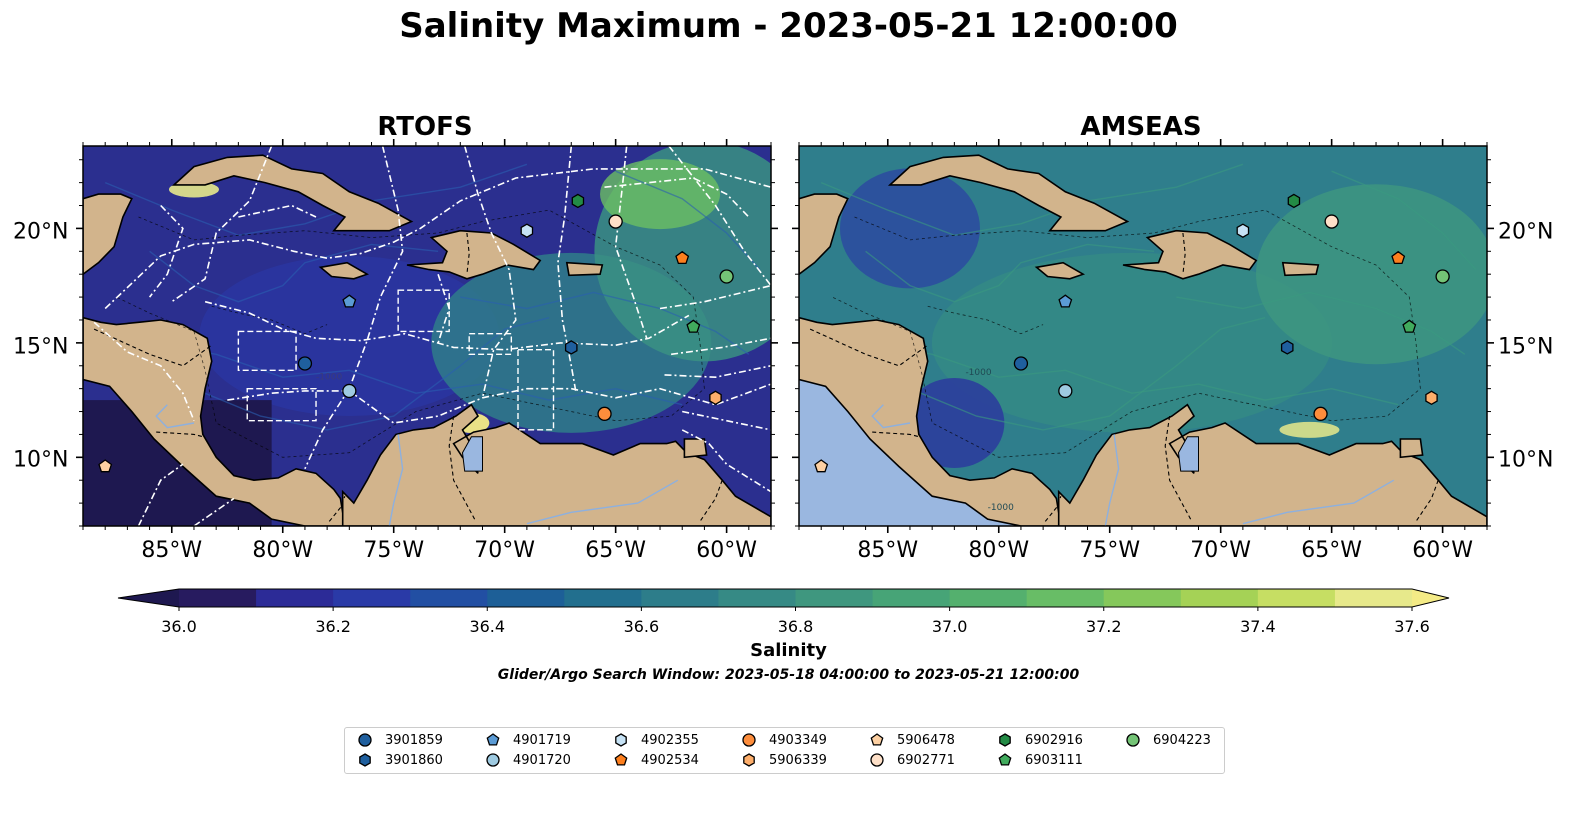  What do you see at coordinates (926, 740) in the screenshot?
I see `legend-label: 5906478` at bounding box center [926, 740].